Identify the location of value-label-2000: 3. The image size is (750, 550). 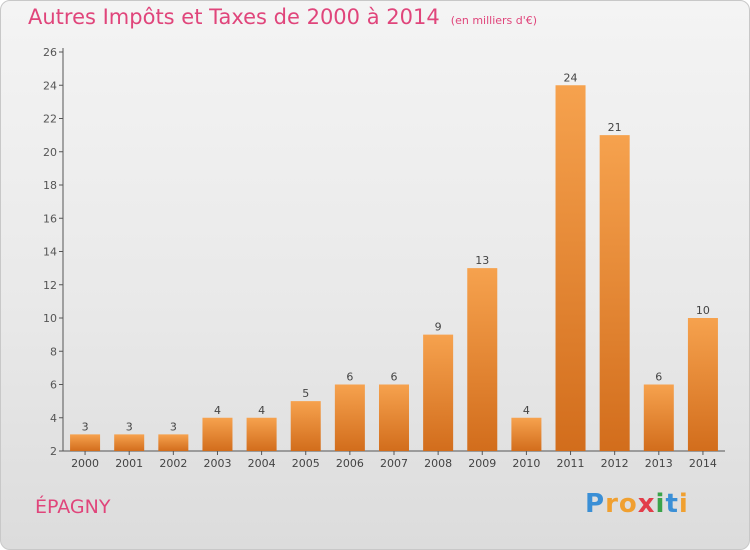
(85, 426).